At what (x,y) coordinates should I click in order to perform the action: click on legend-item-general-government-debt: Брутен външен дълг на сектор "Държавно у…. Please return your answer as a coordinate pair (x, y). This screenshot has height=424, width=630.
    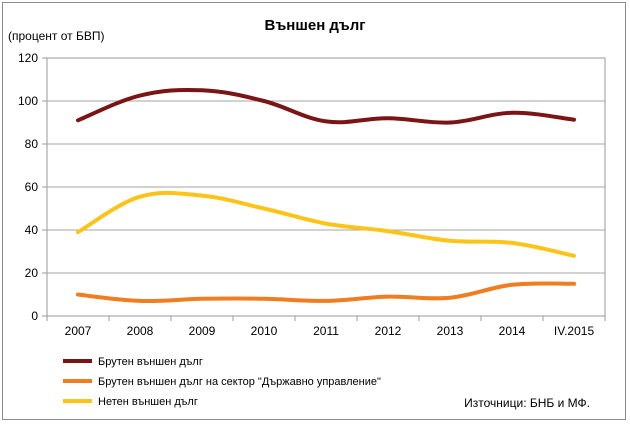
    Looking at the image, I should click on (222, 382).